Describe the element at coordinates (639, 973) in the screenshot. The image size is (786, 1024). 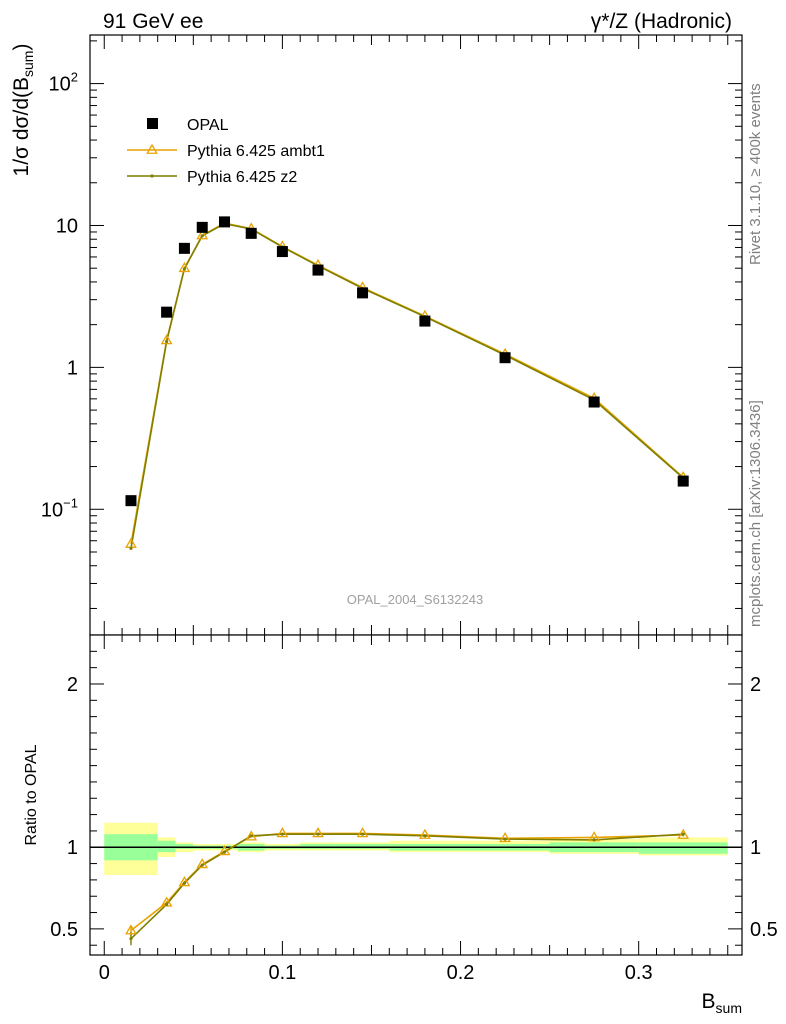
I see `x-tick-label: 0.3` at that location.